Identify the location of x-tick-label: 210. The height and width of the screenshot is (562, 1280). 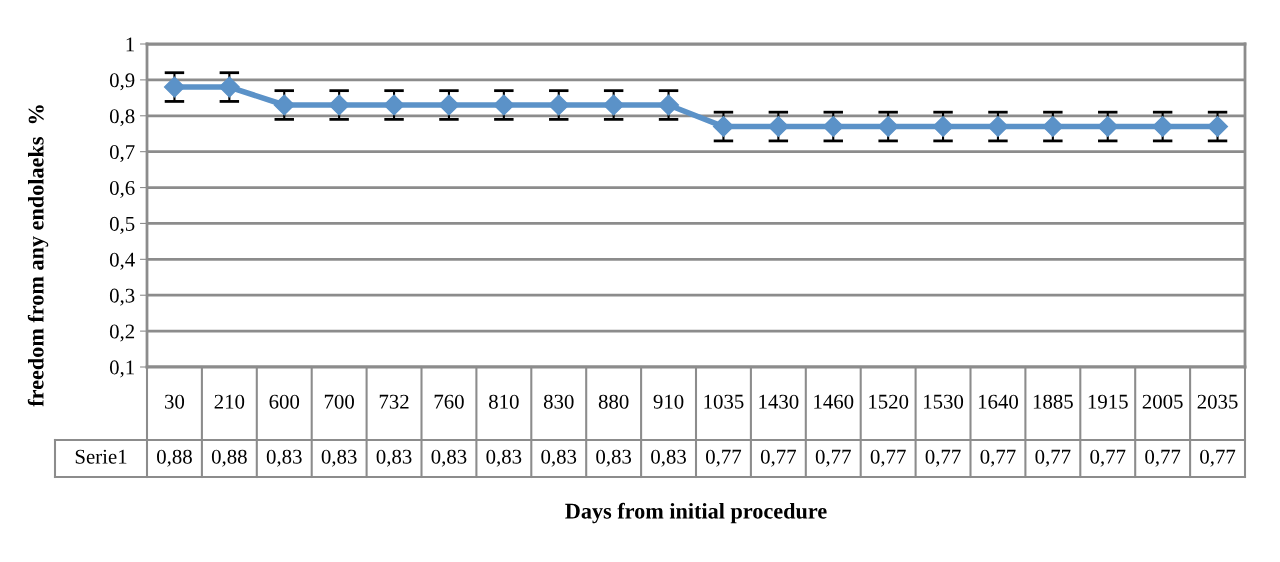
(229, 401).